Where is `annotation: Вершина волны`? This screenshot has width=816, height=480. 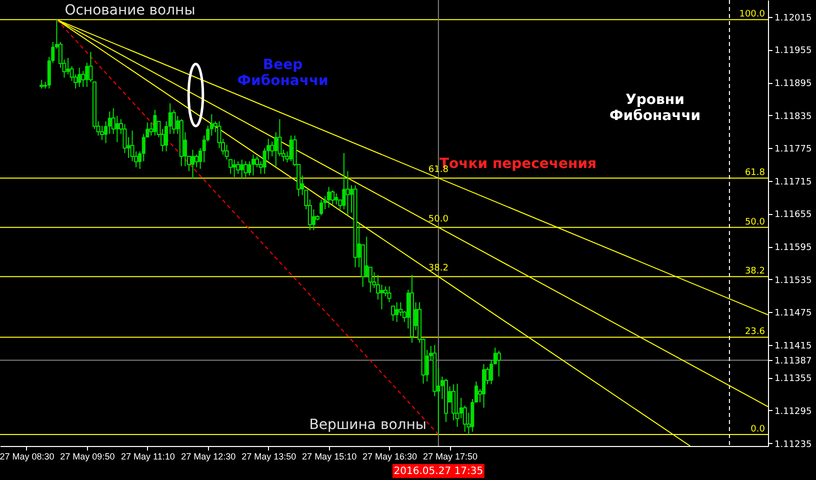
annotation: Вершина волны is located at coordinates (367, 425).